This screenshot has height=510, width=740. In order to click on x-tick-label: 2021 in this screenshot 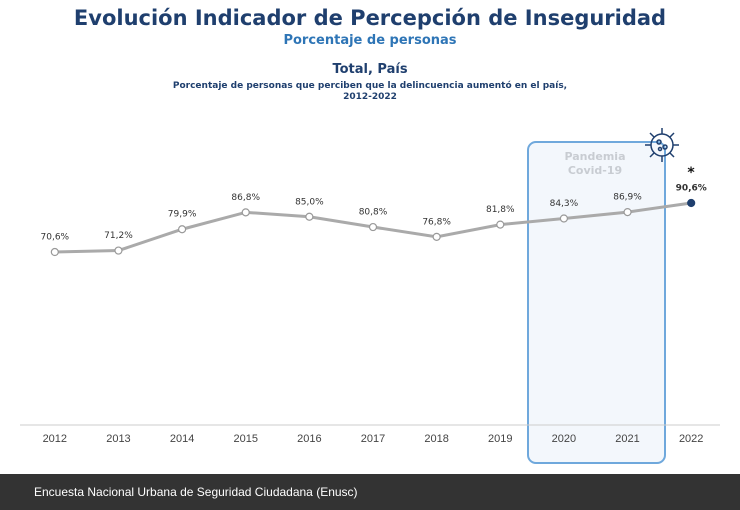, I will do `click(627, 439)`.